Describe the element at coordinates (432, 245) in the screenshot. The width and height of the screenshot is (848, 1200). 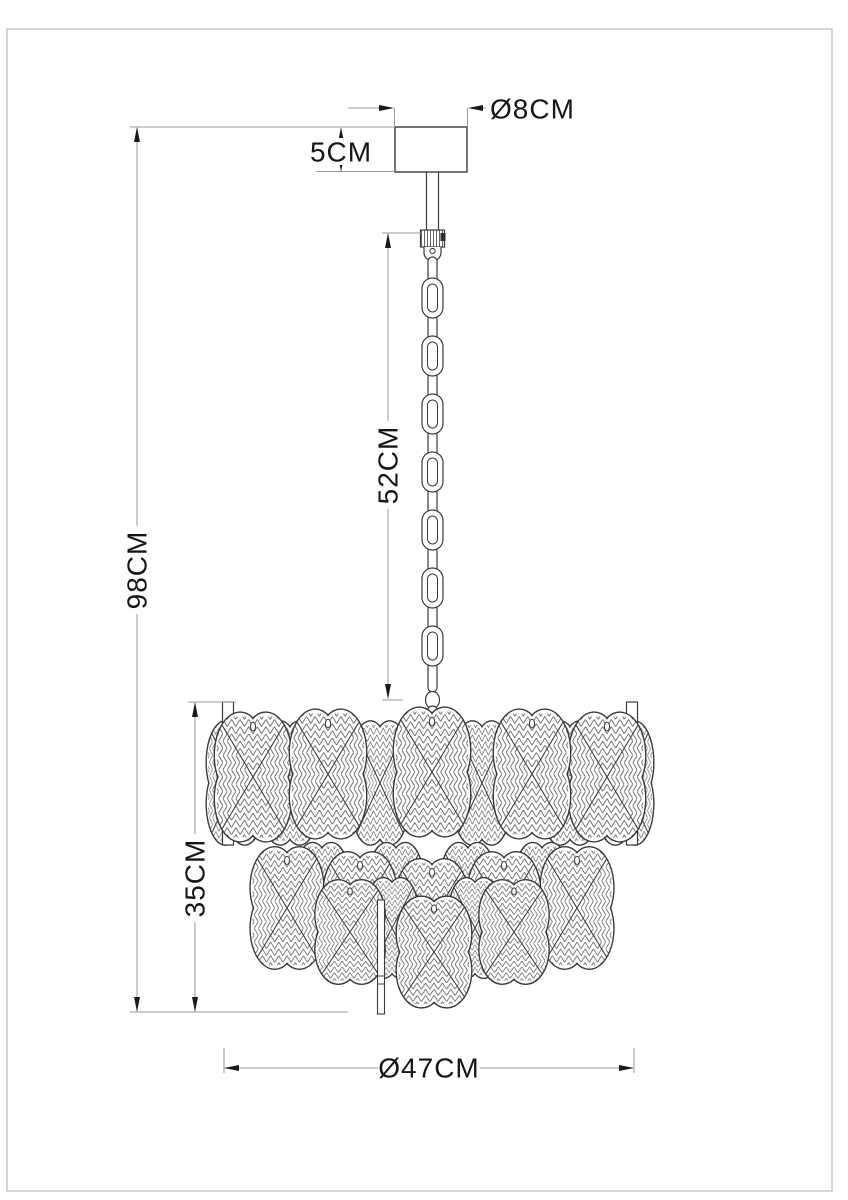
I see `chain-connector` at that location.